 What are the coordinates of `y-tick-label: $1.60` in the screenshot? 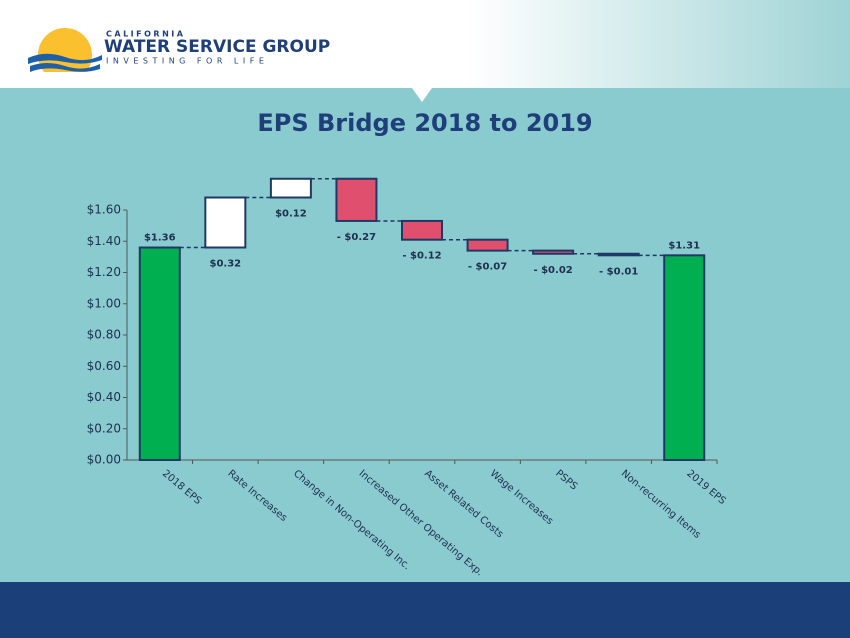 It's located at (104, 210).